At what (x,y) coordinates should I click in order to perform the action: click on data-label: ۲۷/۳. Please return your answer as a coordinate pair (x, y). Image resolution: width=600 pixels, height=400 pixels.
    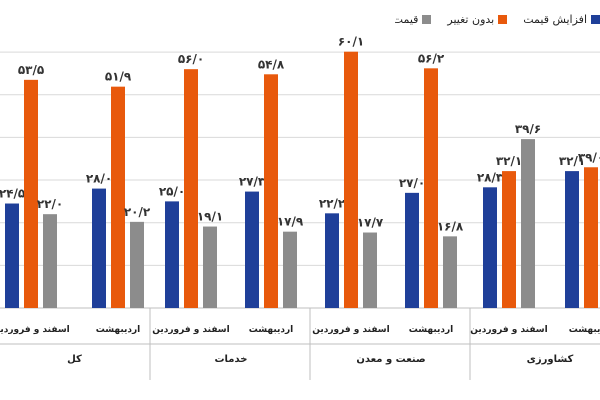
    Looking at the image, I should click on (252, 182).